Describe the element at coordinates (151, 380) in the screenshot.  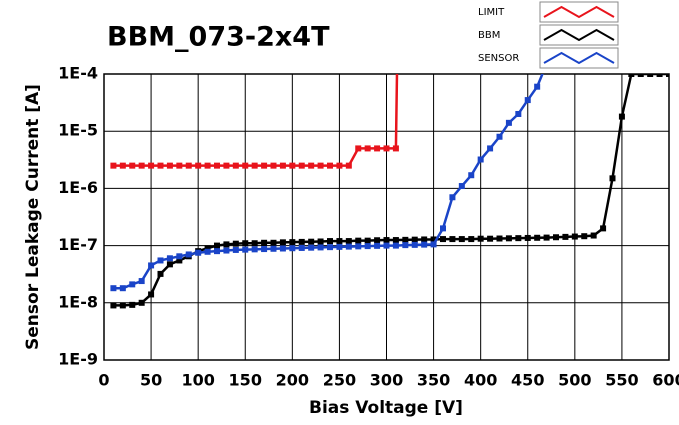
I see `x-tick-label: 50` at that location.